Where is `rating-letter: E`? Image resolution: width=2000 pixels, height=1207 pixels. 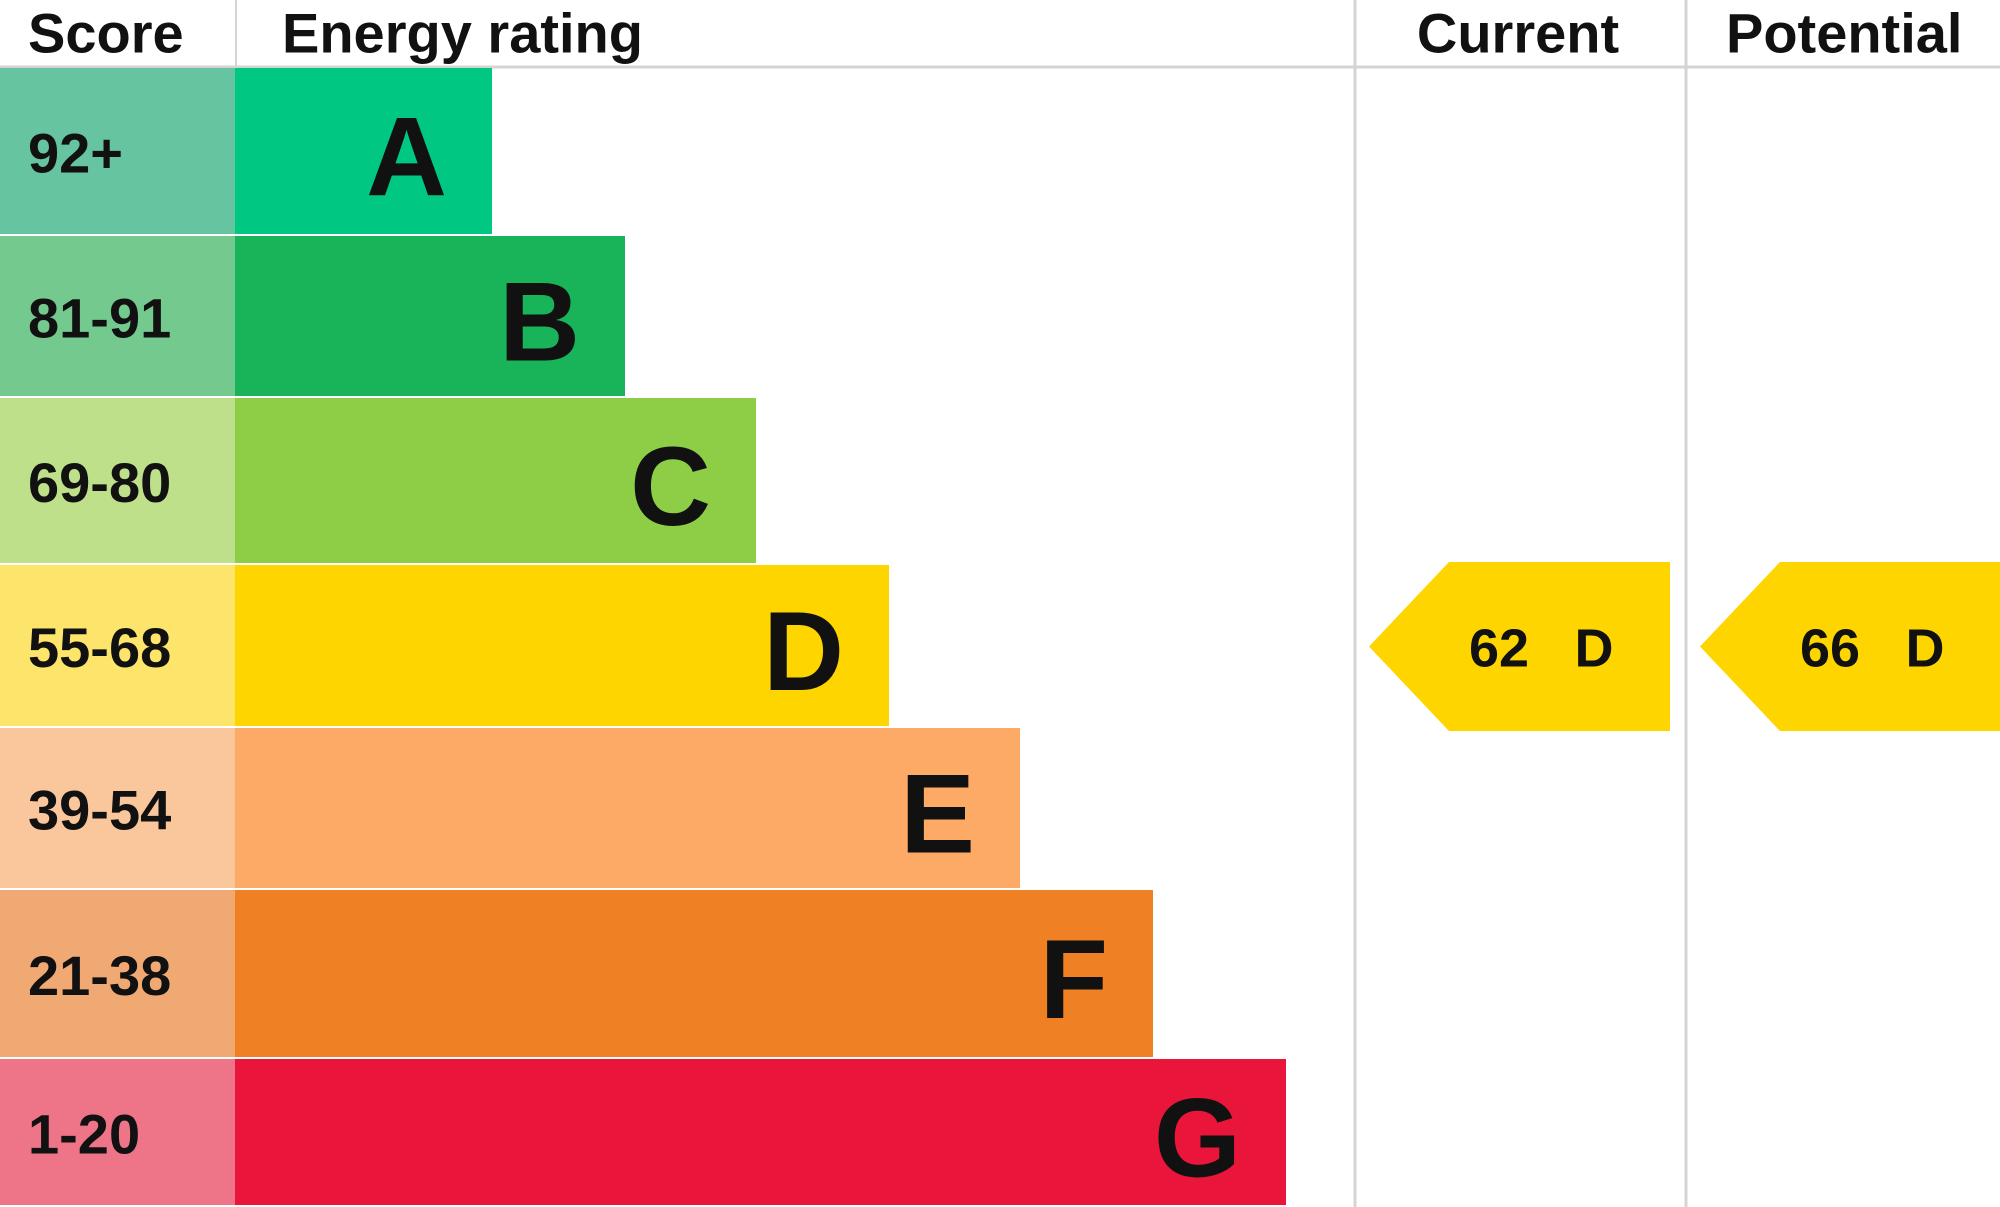
rating-letter: E is located at coordinates (937, 814).